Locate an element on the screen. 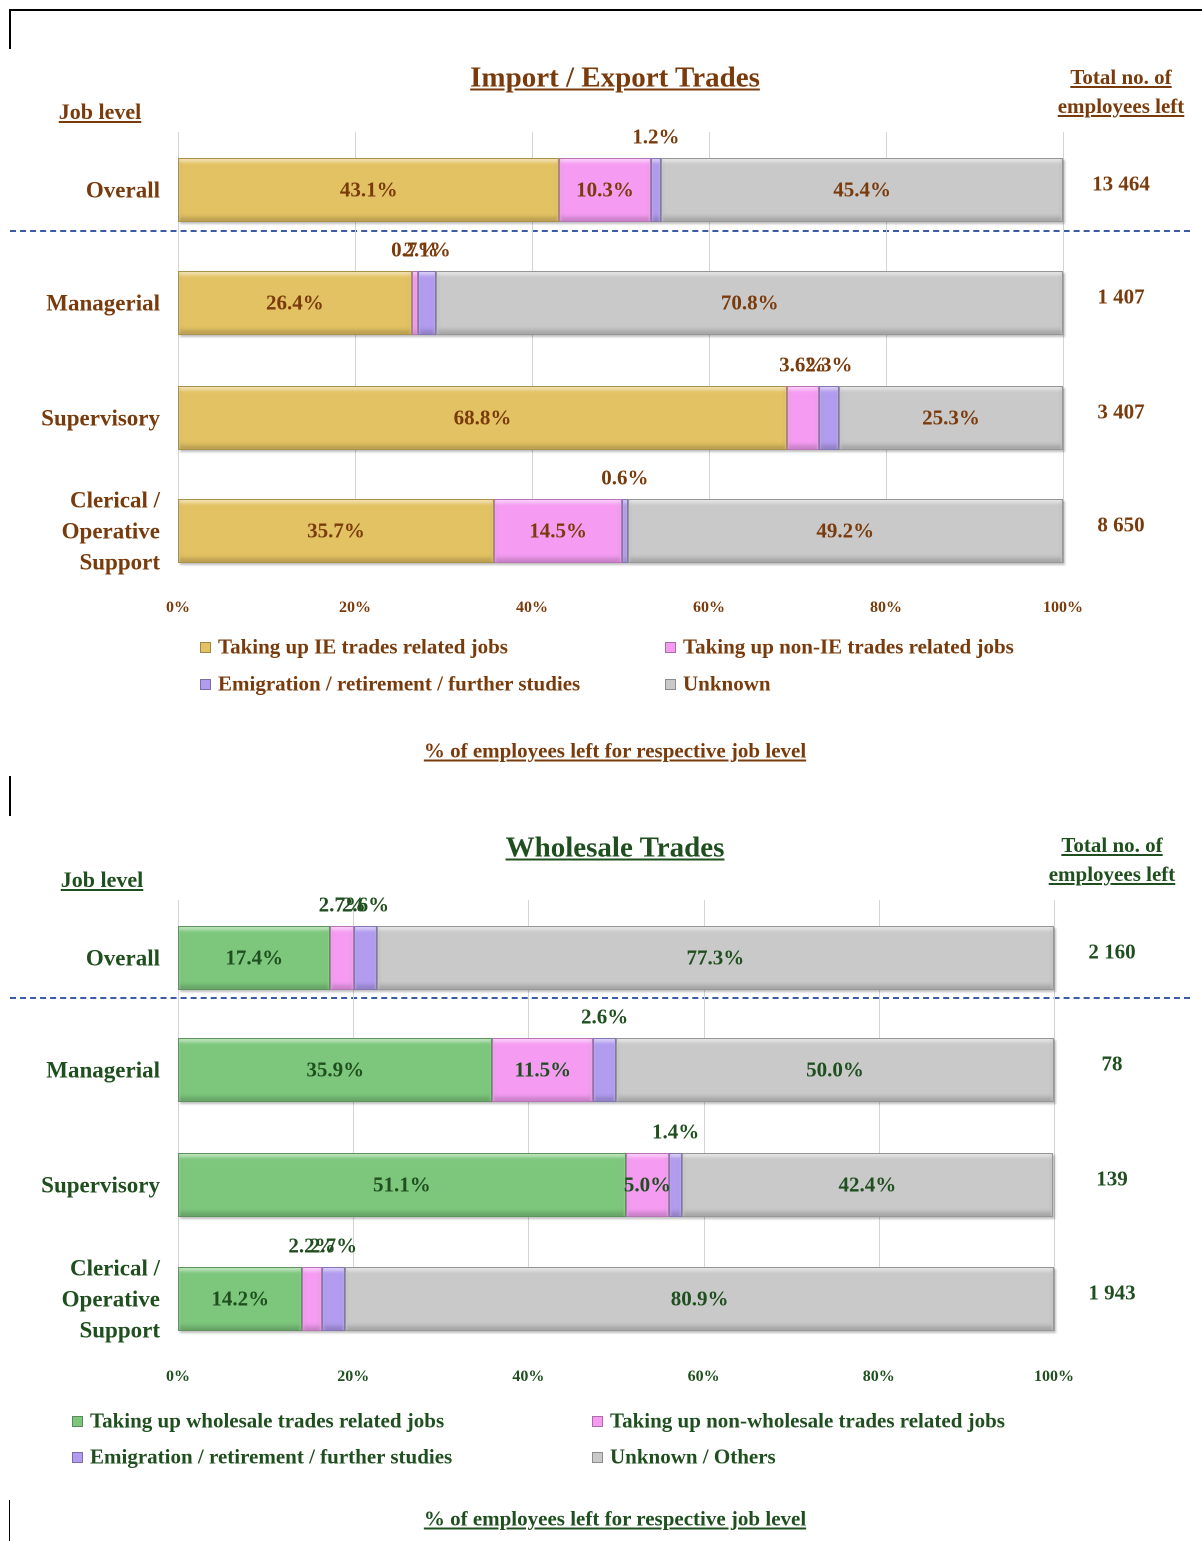 This screenshot has height=1541, width=1202. value-label: 14.5% is located at coordinates (558, 530).